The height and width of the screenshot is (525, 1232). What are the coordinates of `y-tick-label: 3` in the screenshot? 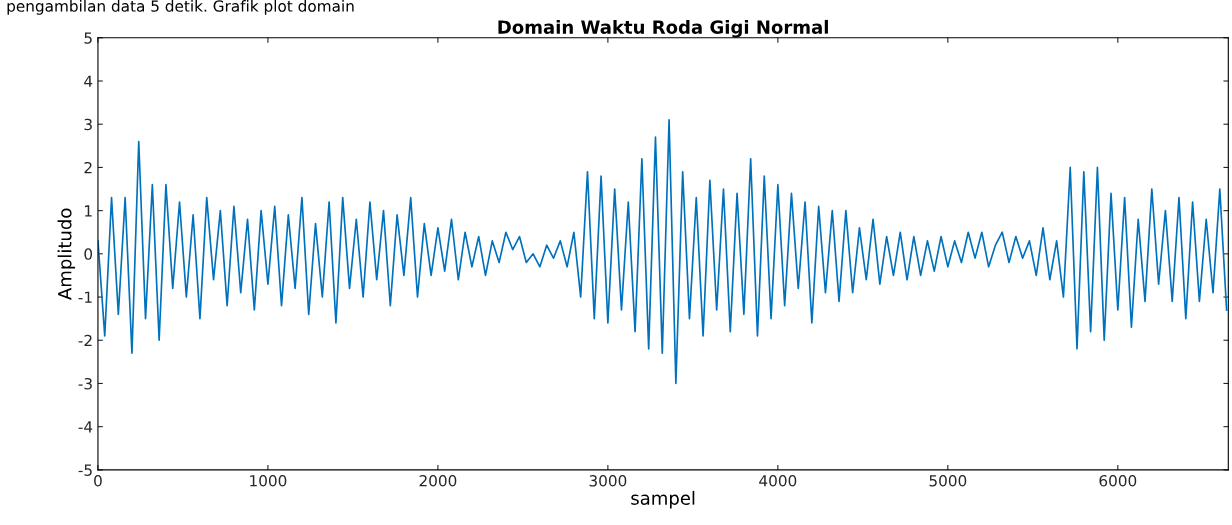 It's located at (88, 124).